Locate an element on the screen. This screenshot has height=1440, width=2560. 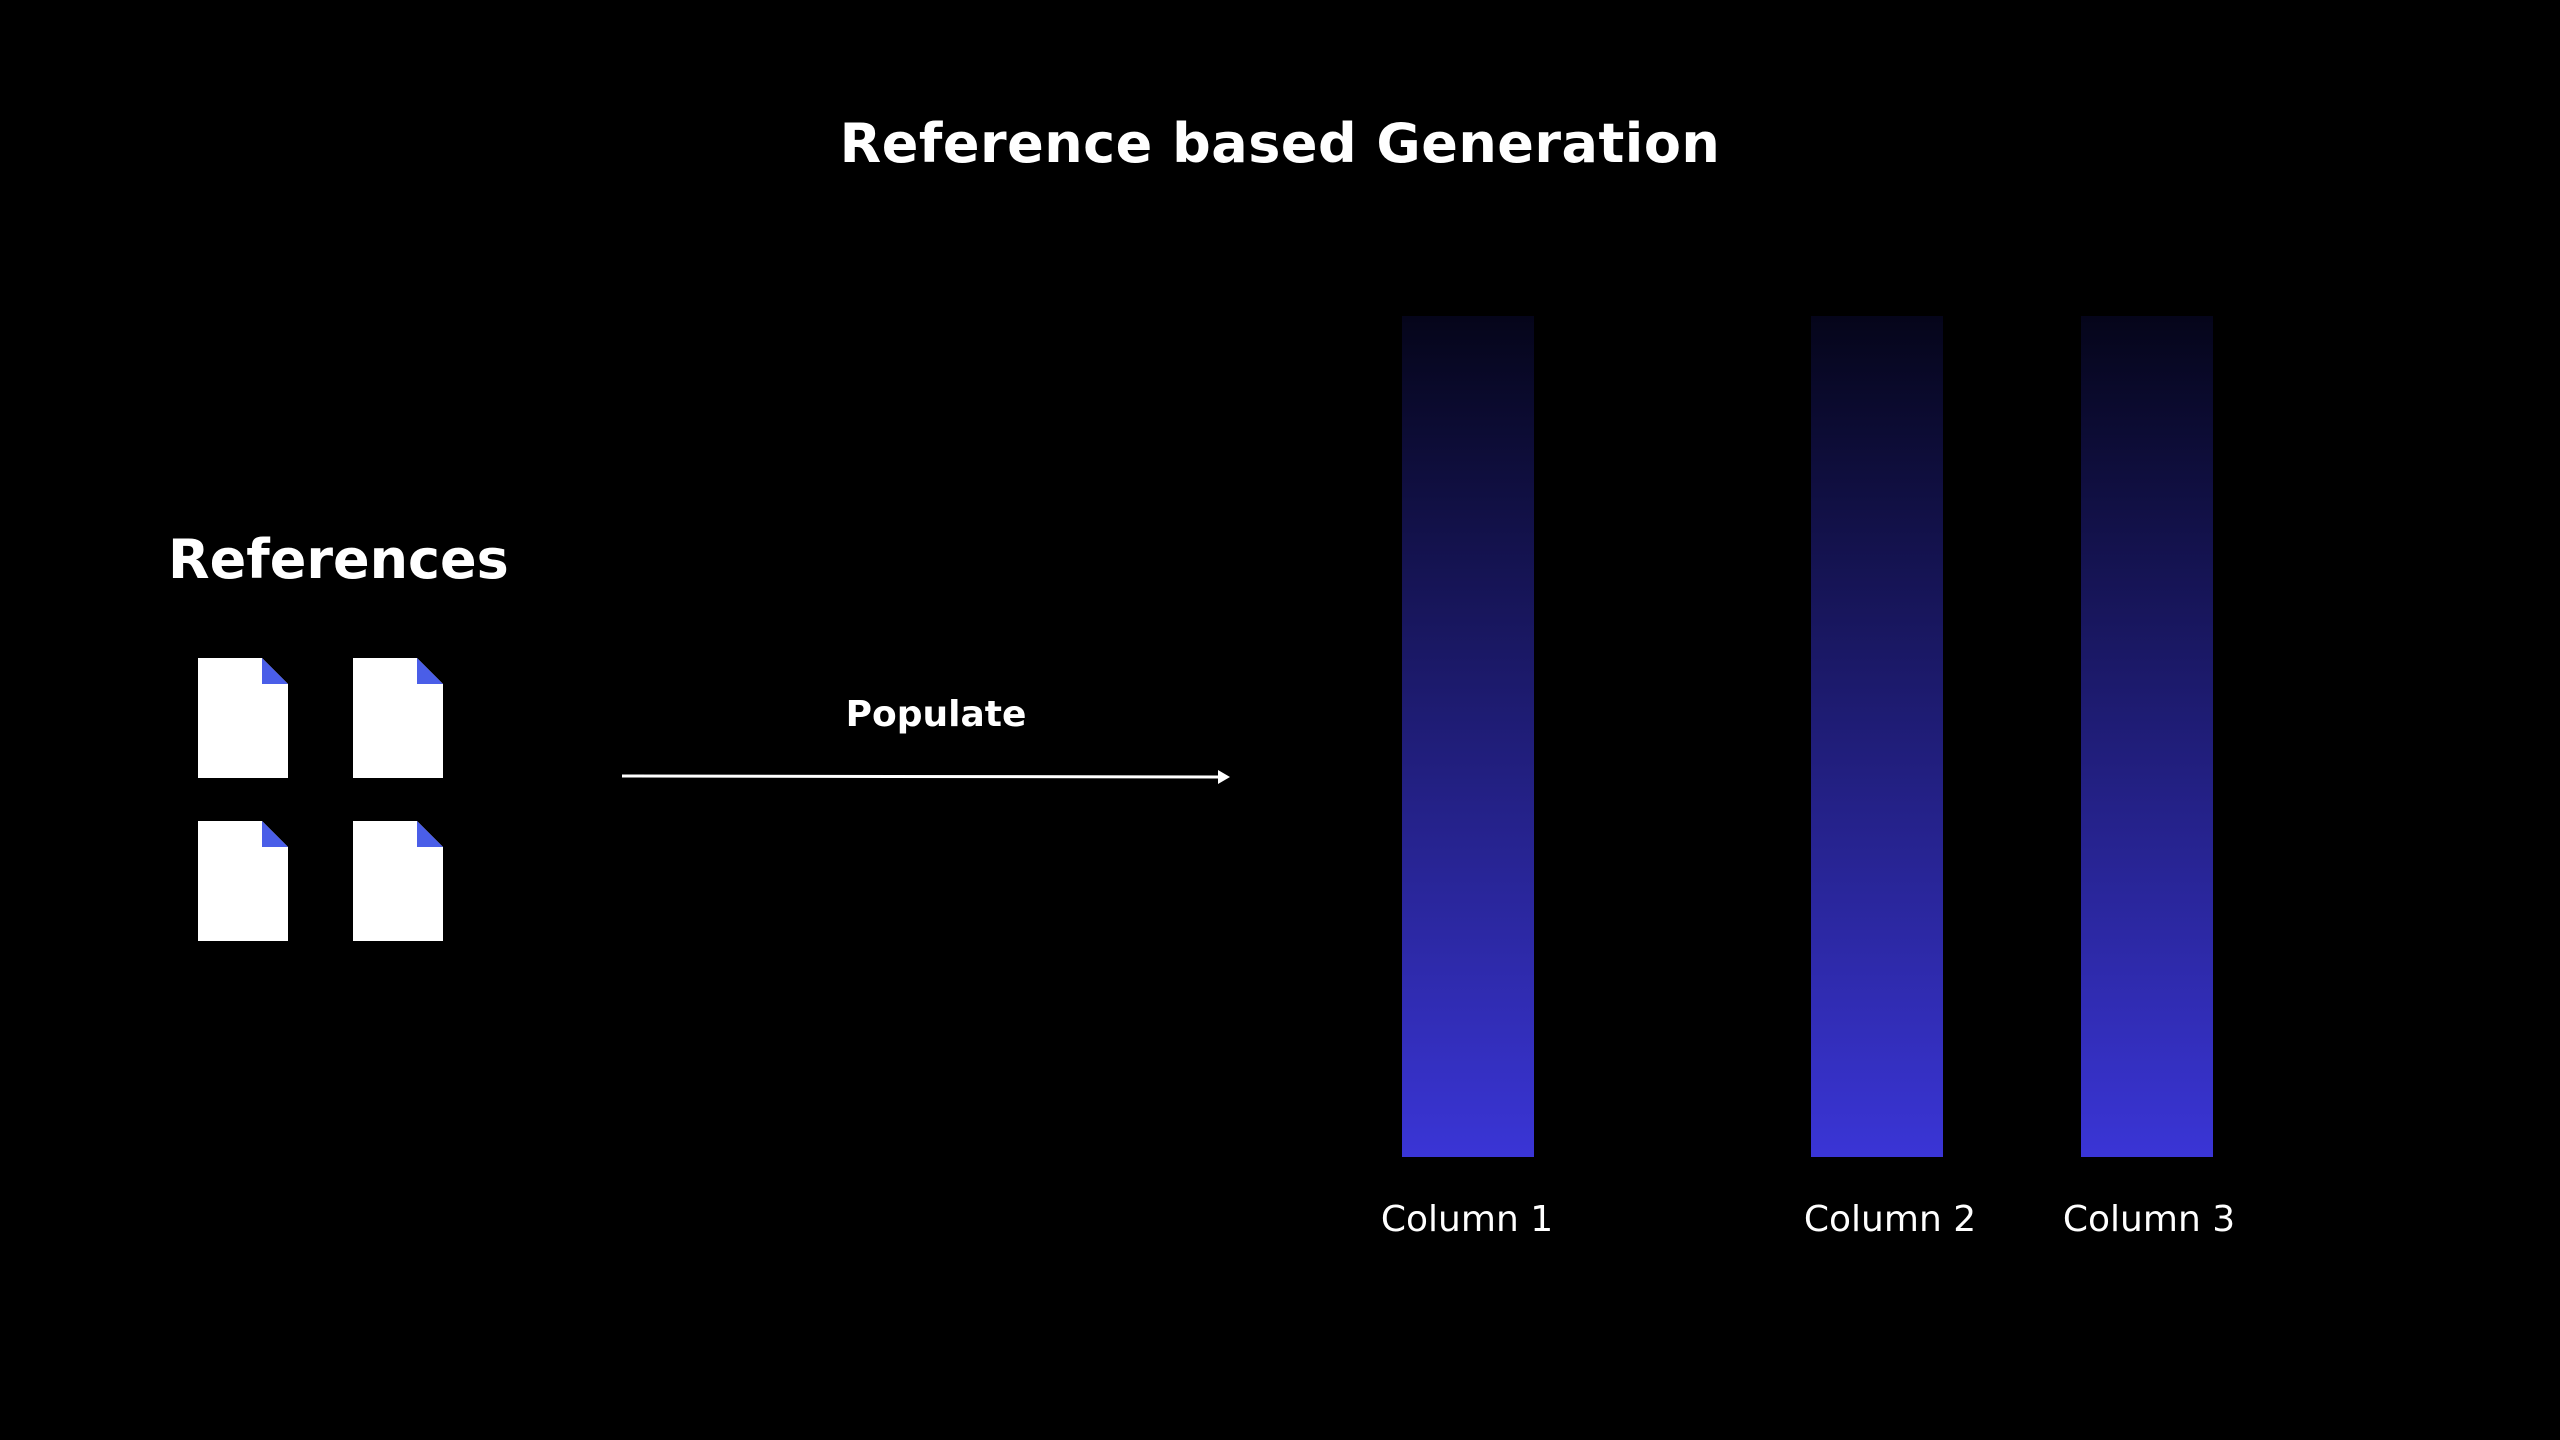
references-heading: References is located at coordinates (338, 559).